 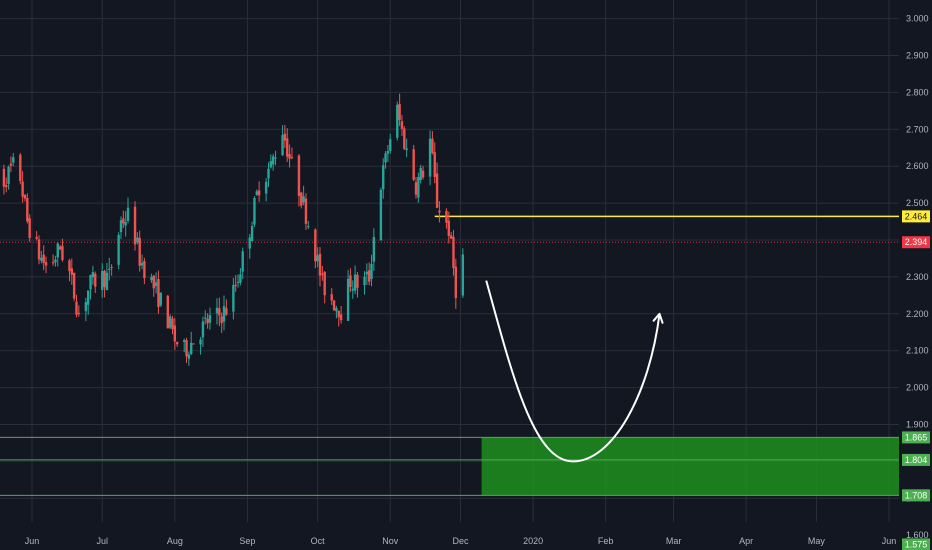 I want to click on x-tick-label: Apr, so click(x=746, y=541).